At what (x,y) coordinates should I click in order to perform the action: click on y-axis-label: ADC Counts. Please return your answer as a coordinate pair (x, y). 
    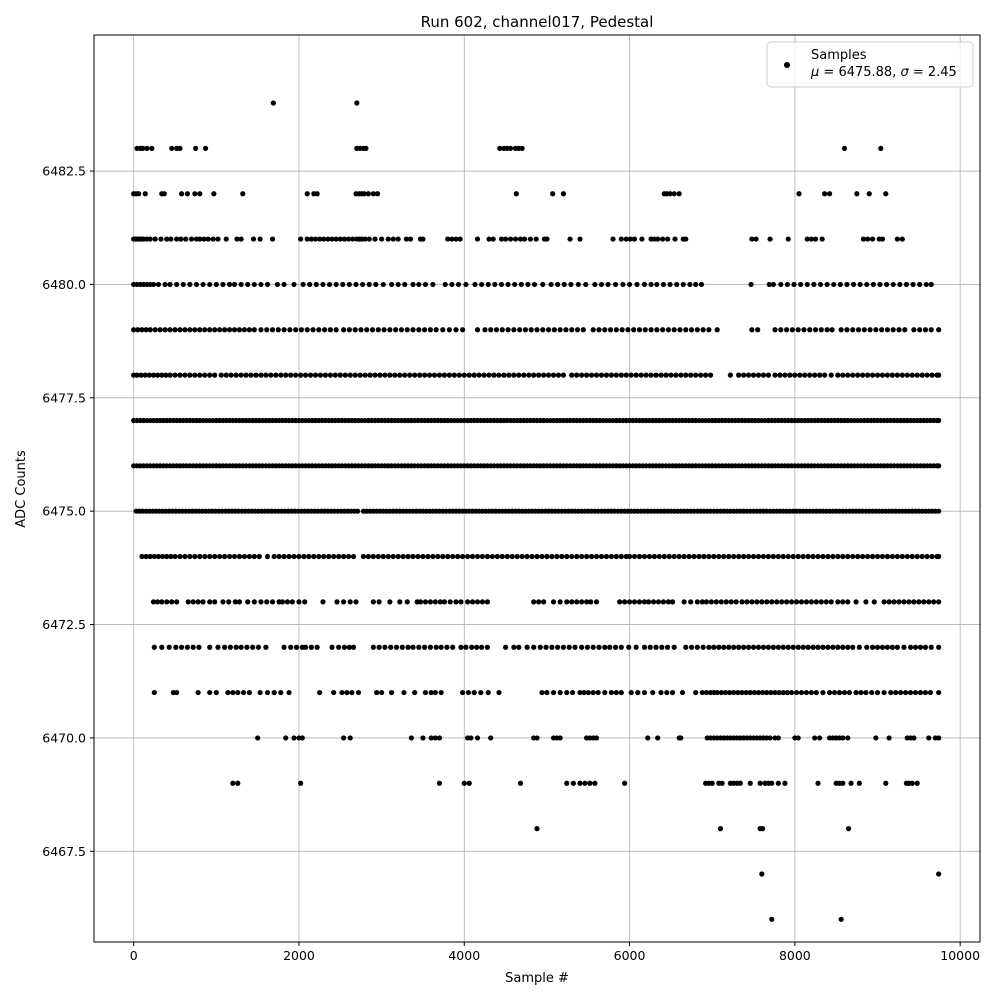
    Looking at the image, I should click on (21, 489).